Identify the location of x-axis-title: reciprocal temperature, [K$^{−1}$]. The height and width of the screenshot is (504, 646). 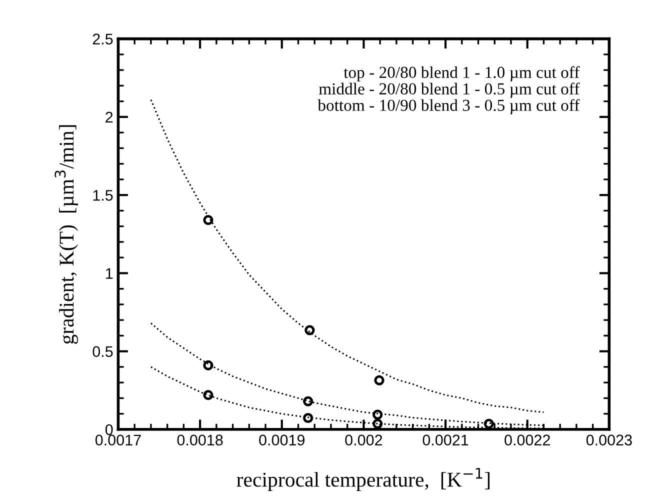
(363, 479).